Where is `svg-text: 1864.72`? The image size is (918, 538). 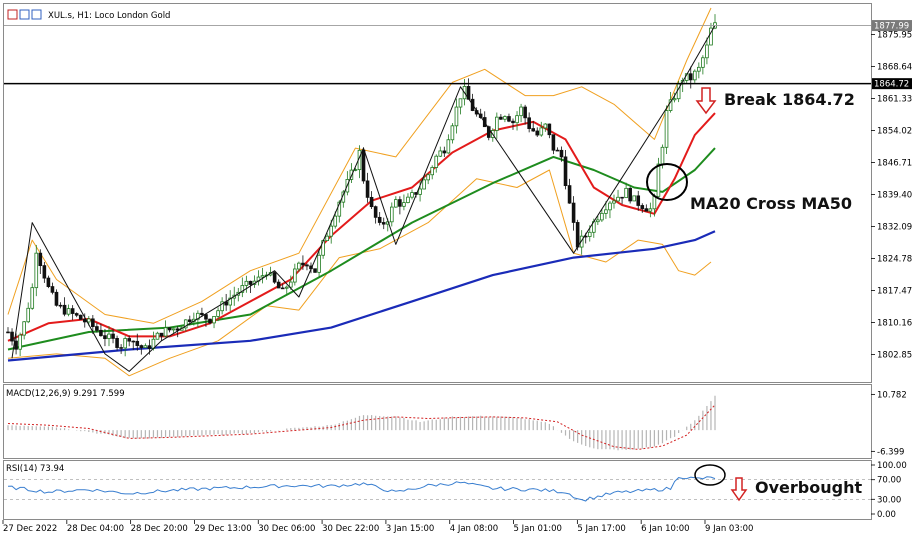
svg-text: 1864.72 is located at coordinates (891, 85).